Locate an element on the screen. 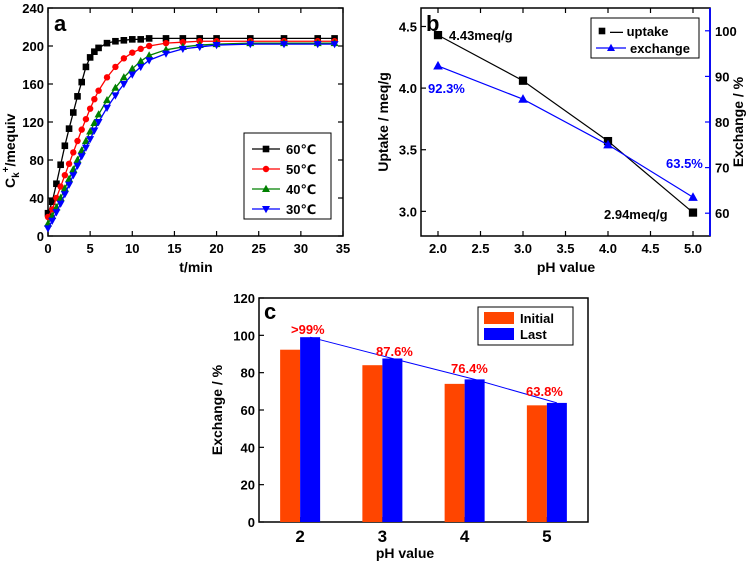 The width and height of the screenshot is (748, 562). b-ytick-left-label: 3.0 is located at coordinates (408, 211).